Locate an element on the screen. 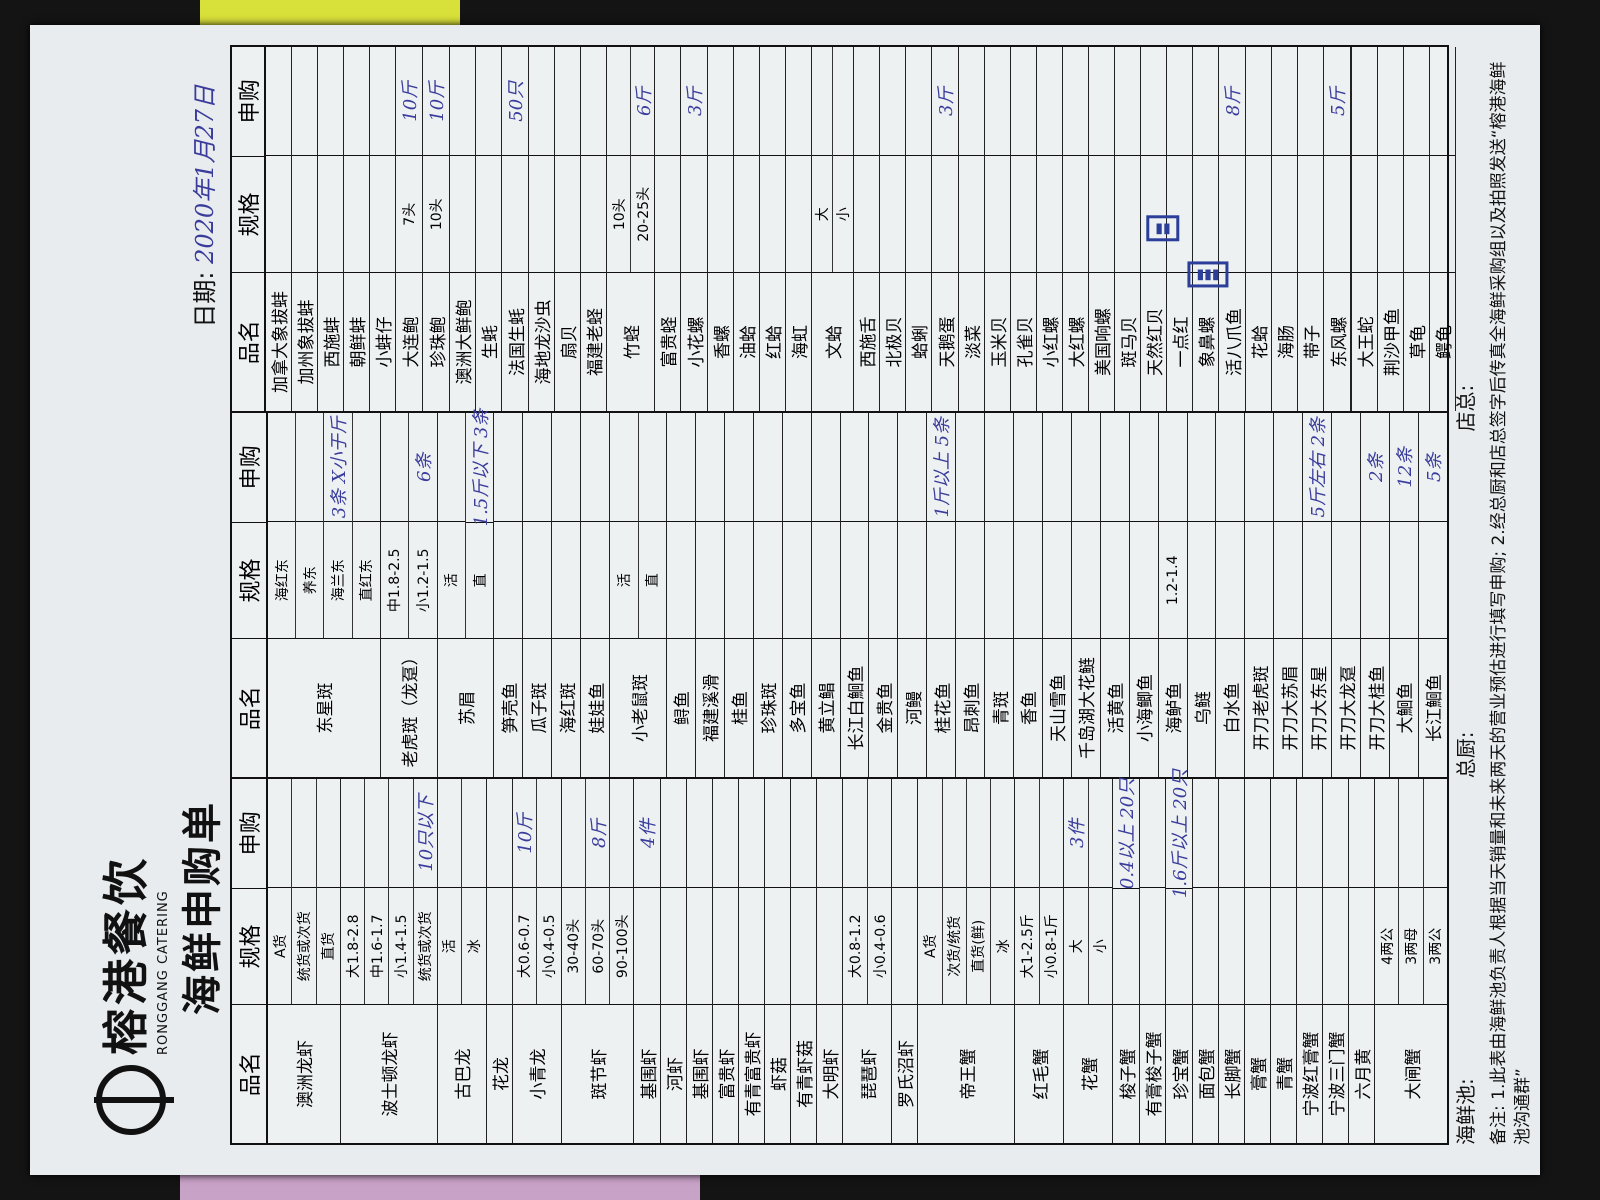 This screenshot has height=1200, width=1600. table-row: 小蚌仔 is located at coordinates (383, 229).